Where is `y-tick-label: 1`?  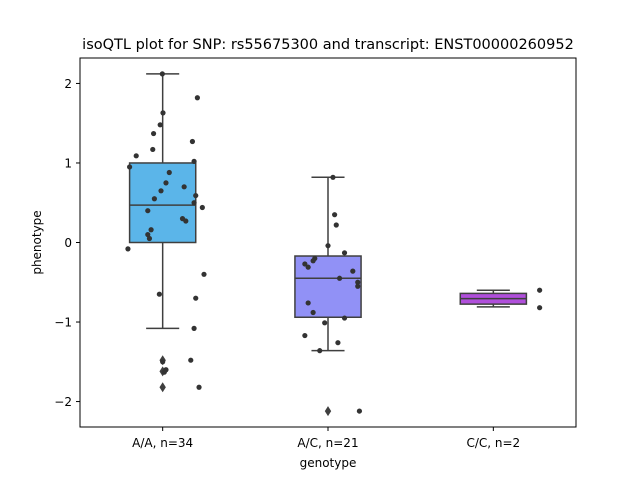 y-tick-label: 1 is located at coordinates (68, 163).